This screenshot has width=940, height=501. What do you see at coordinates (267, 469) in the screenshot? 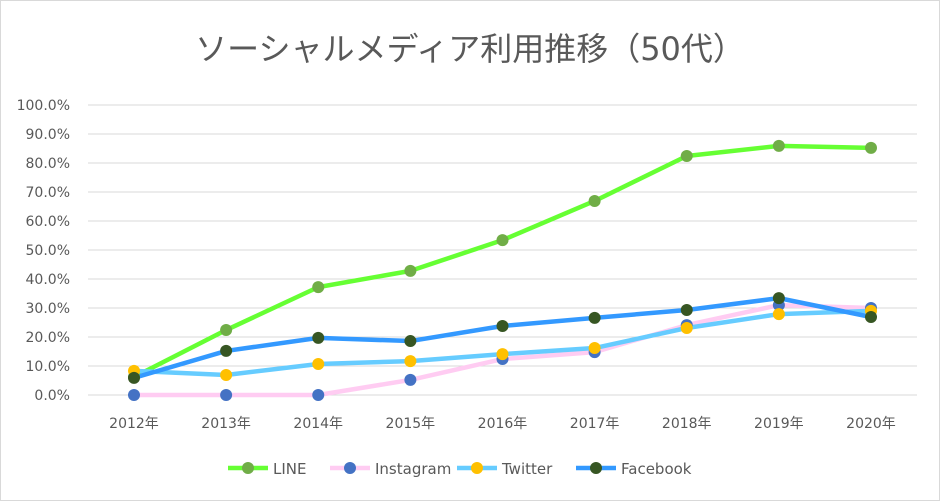
I see `legend-item-line: LINE` at bounding box center [267, 469].